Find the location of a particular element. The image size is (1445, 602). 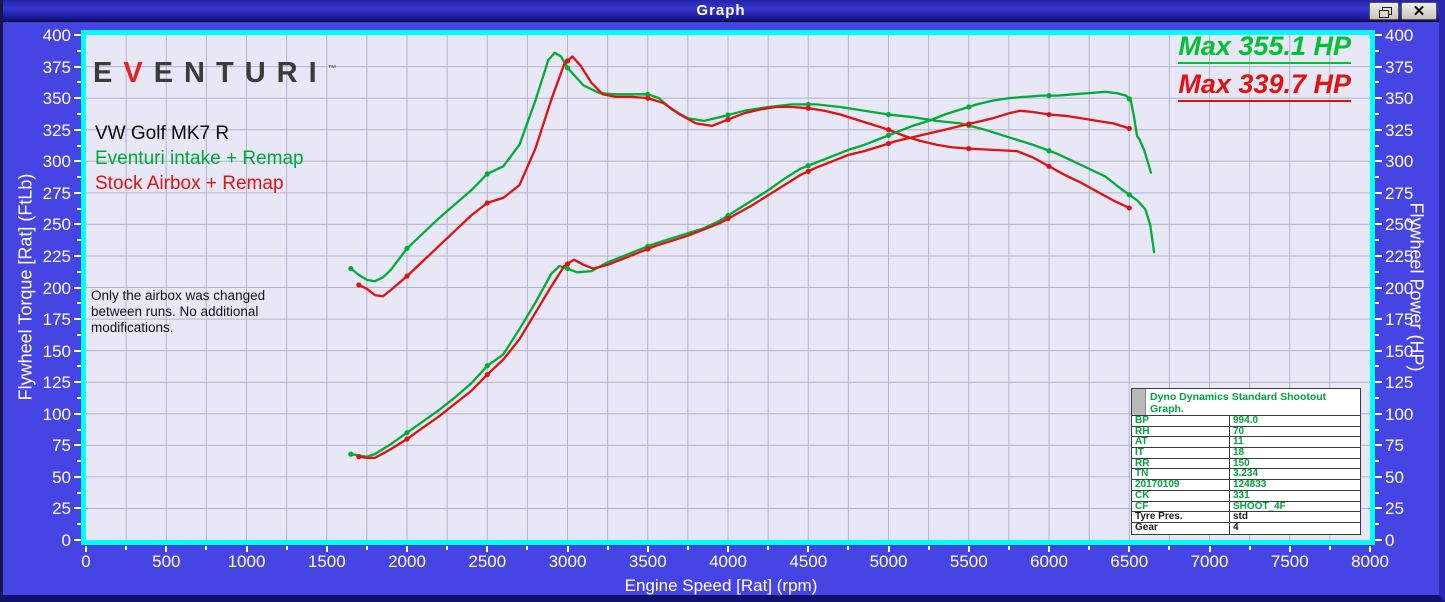

y-right-tick-label: 325 is located at coordinates (1399, 130).